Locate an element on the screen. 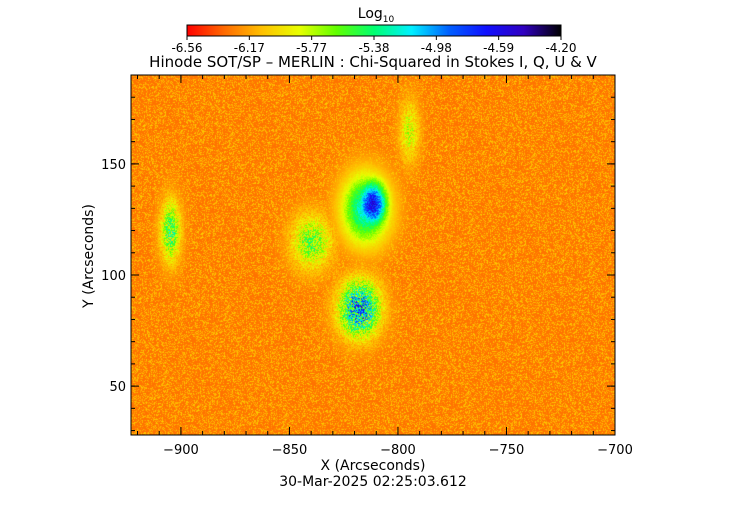  x-tick-label: −800 is located at coordinates (398, 450).